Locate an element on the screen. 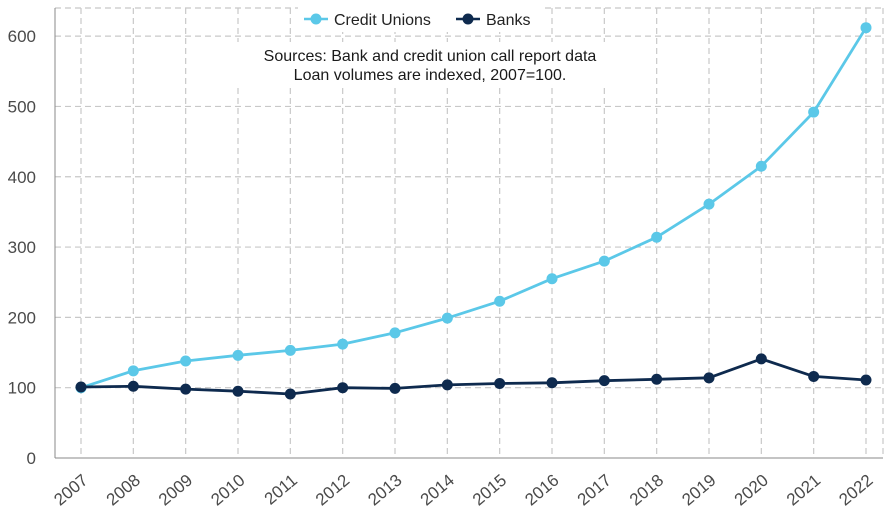 The width and height of the screenshot is (887, 513). x-tick-label: 2013 is located at coordinates (384, 490).